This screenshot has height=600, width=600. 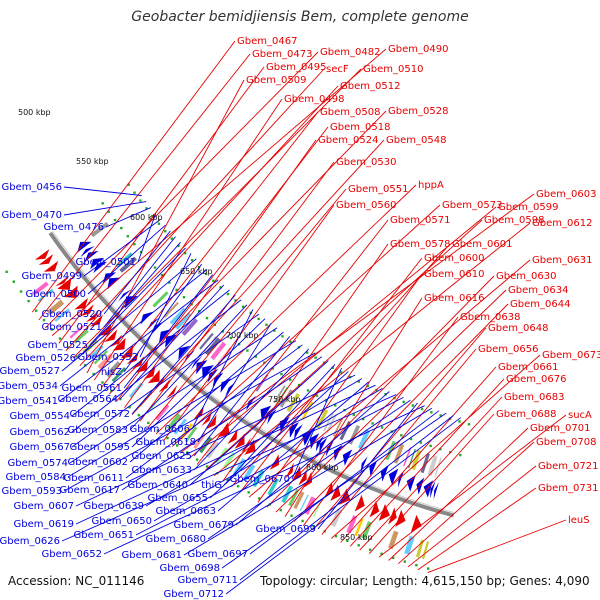 What do you see at coordinates (88, 399) in the screenshot?
I see `reverse-gene-label: Gbem_0564` at bounding box center [88, 399].